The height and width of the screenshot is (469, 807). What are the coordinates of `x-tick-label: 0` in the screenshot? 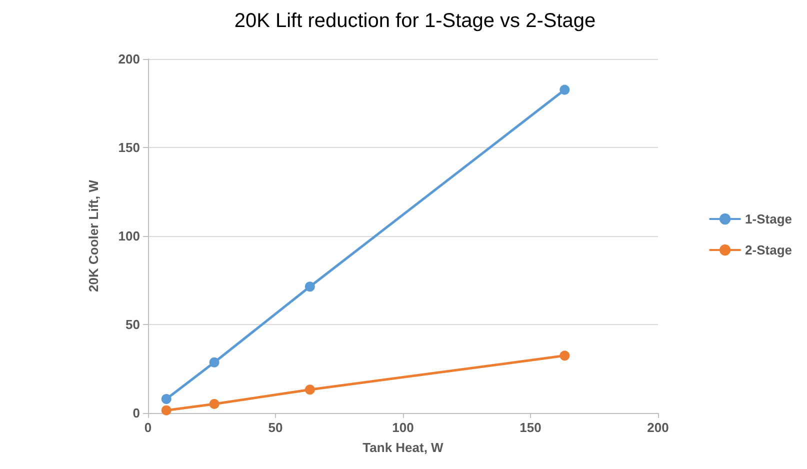 It's located at (148, 427).